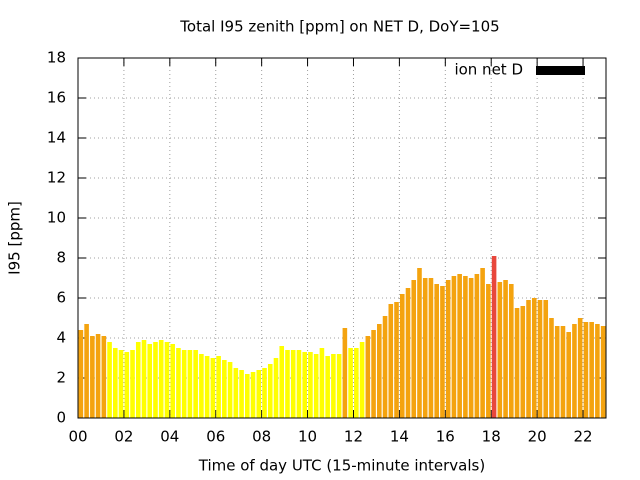  What do you see at coordinates (445, 437) in the screenshot?
I see `x-tick-label: 16` at bounding box center [445, 437].